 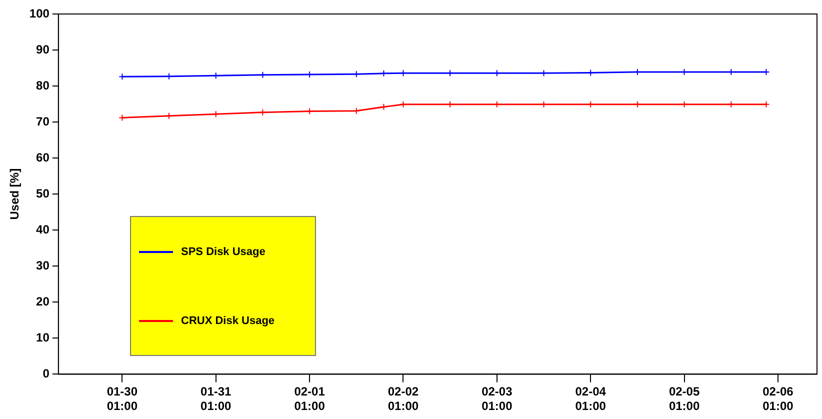 What do you see at coordinates (15, 194) in the screenshot?
I see `y-axis-title: Used [%]` at bounding box center [15, 194].